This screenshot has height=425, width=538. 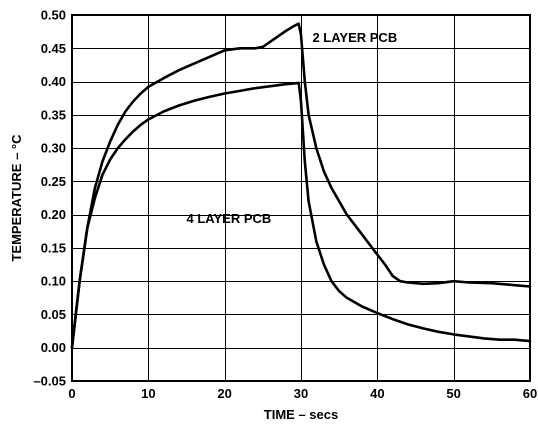 What do you see at coordinates (53, 214) in the screenshot?
I see `y-tick-label: 0.20` at bounding box center [53, 214].